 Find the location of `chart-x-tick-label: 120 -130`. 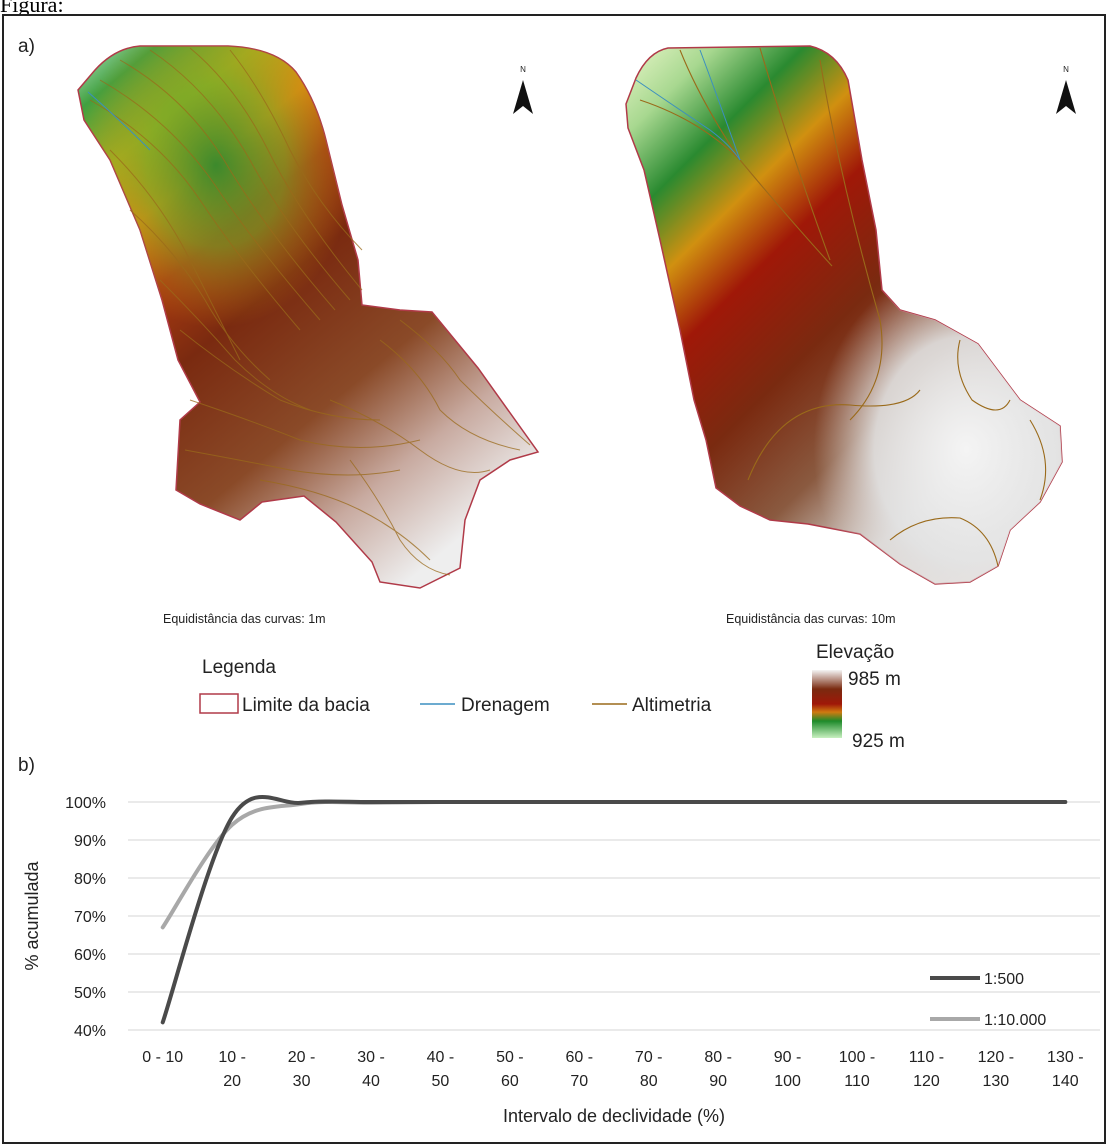

chart-x-tick-label: 120 -130 is located at coordinates (996, 1069).